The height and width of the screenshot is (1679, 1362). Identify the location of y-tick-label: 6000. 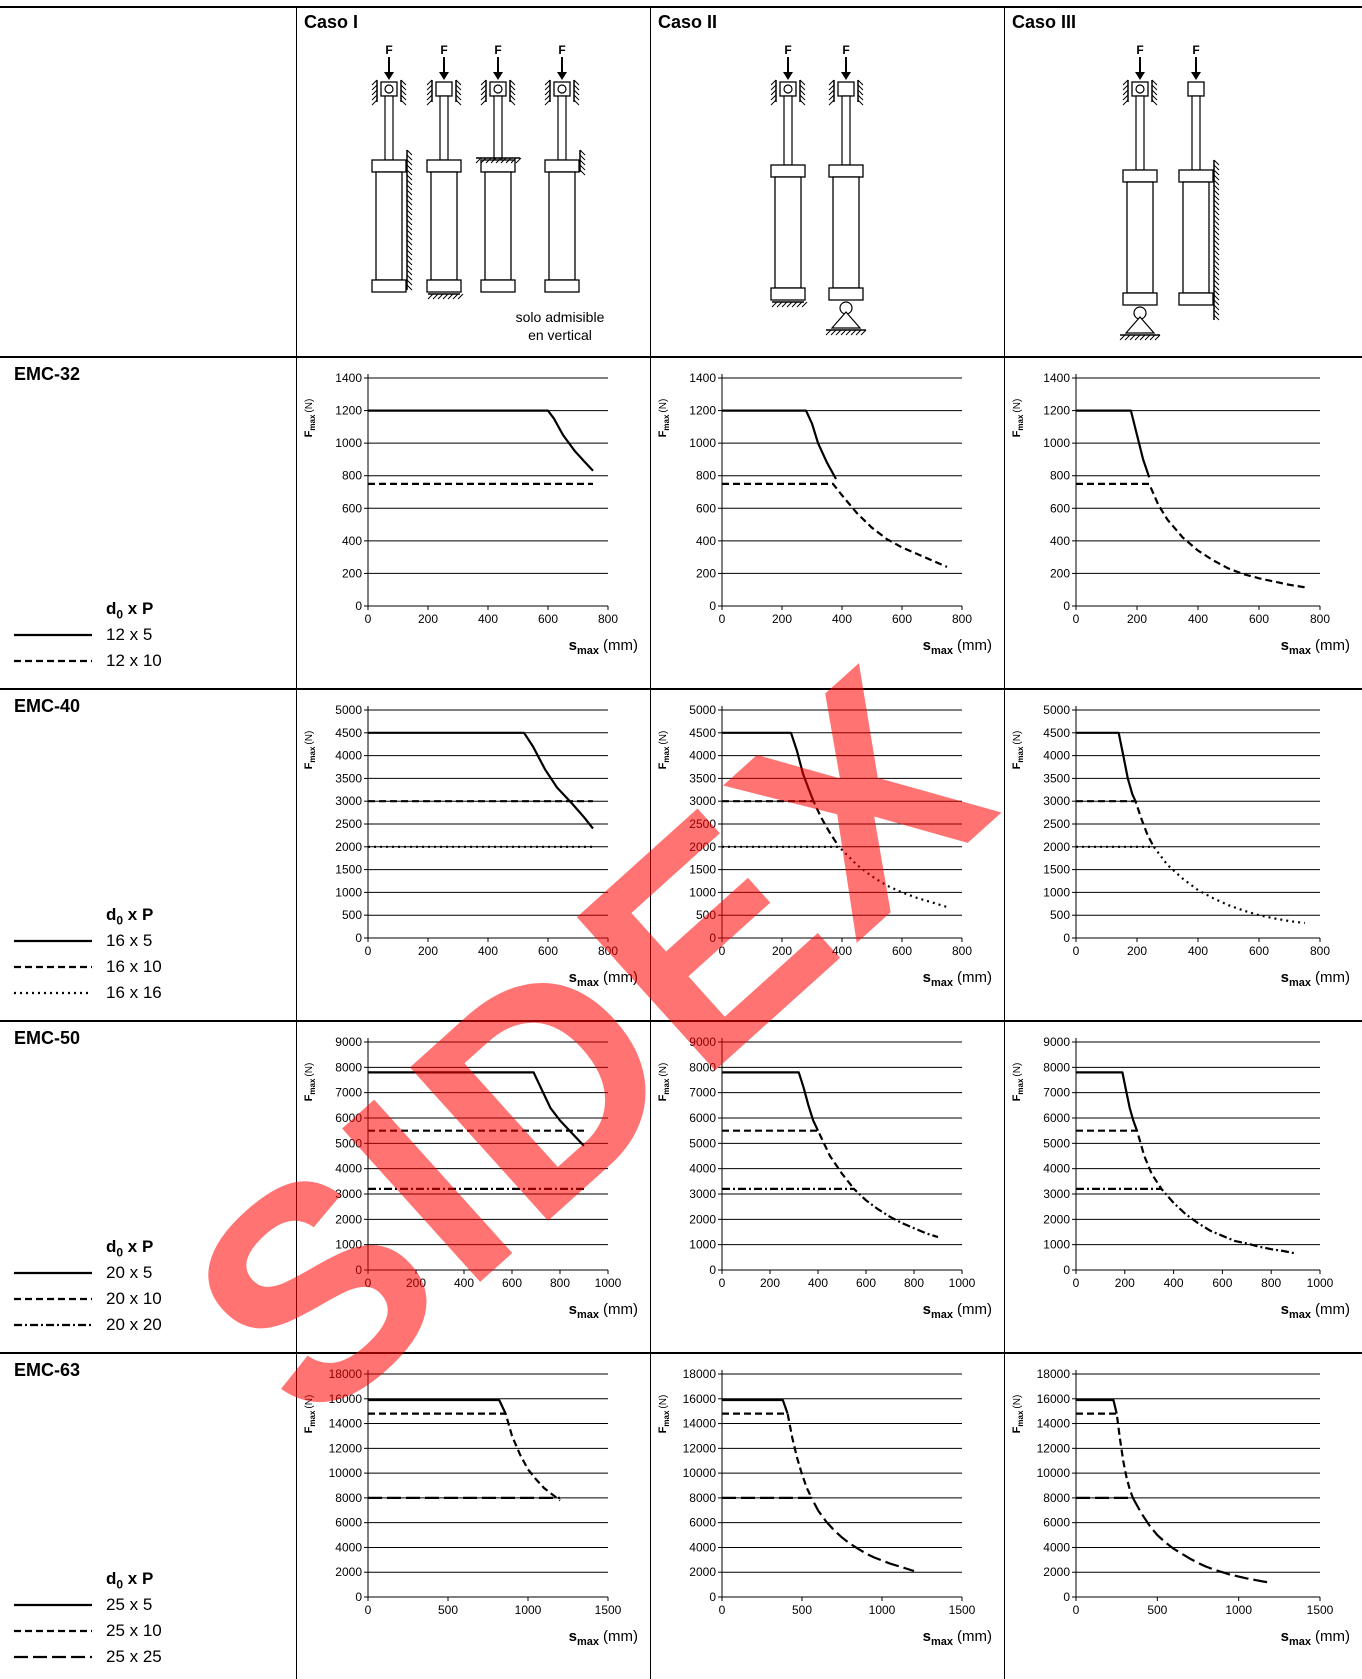
(702, 1118).